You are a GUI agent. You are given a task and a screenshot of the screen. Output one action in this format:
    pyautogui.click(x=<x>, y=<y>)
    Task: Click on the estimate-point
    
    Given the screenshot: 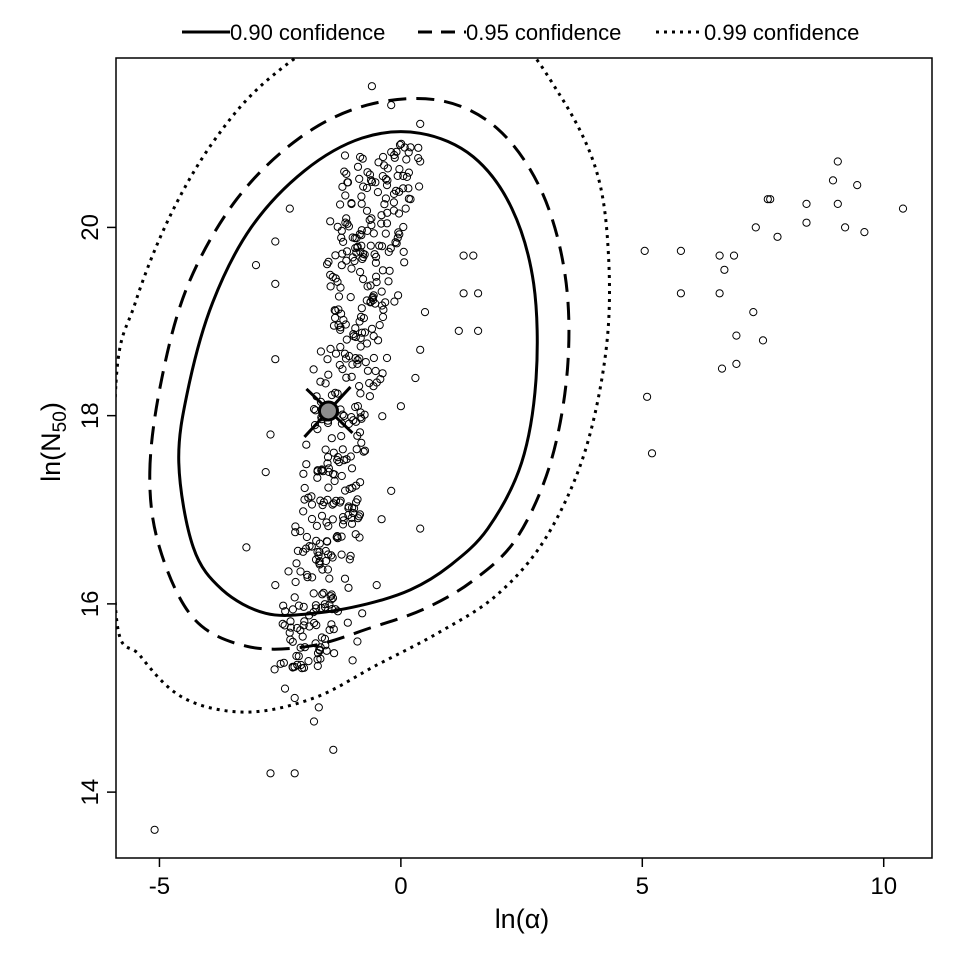 What is the action you would take?
    pyautogui.click(x=328, y=411)
    